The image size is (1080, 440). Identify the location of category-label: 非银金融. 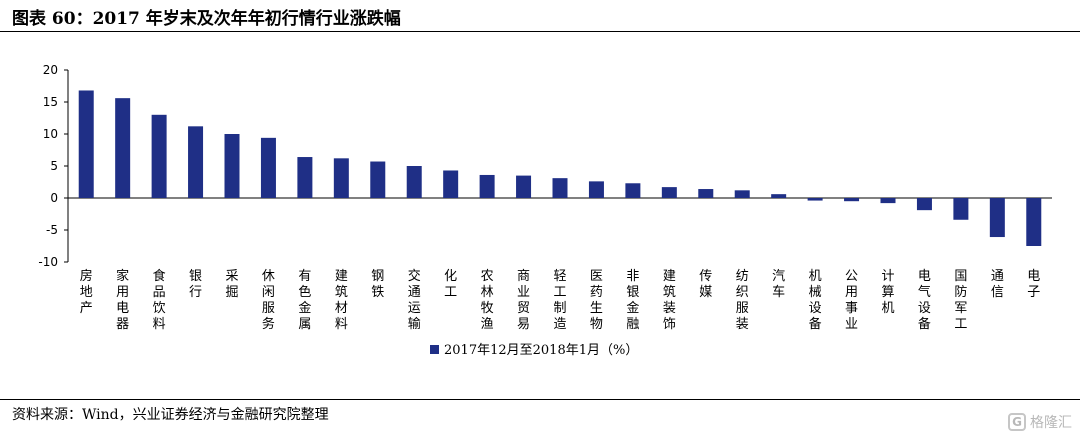
(632, 300).